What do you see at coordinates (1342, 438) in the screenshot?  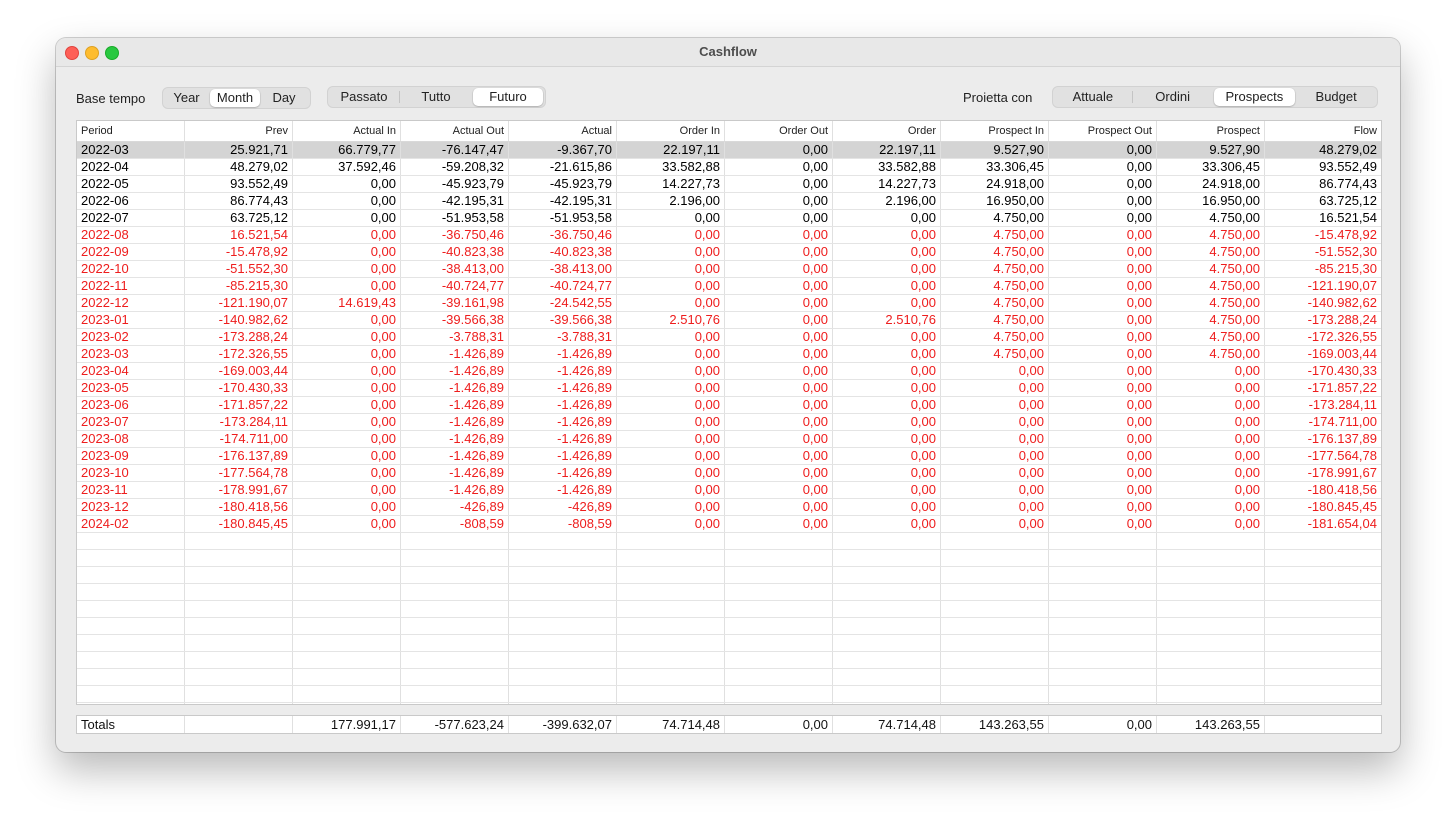 I see `table-cell: -176.137,89` at bounding box center [1342, 438].